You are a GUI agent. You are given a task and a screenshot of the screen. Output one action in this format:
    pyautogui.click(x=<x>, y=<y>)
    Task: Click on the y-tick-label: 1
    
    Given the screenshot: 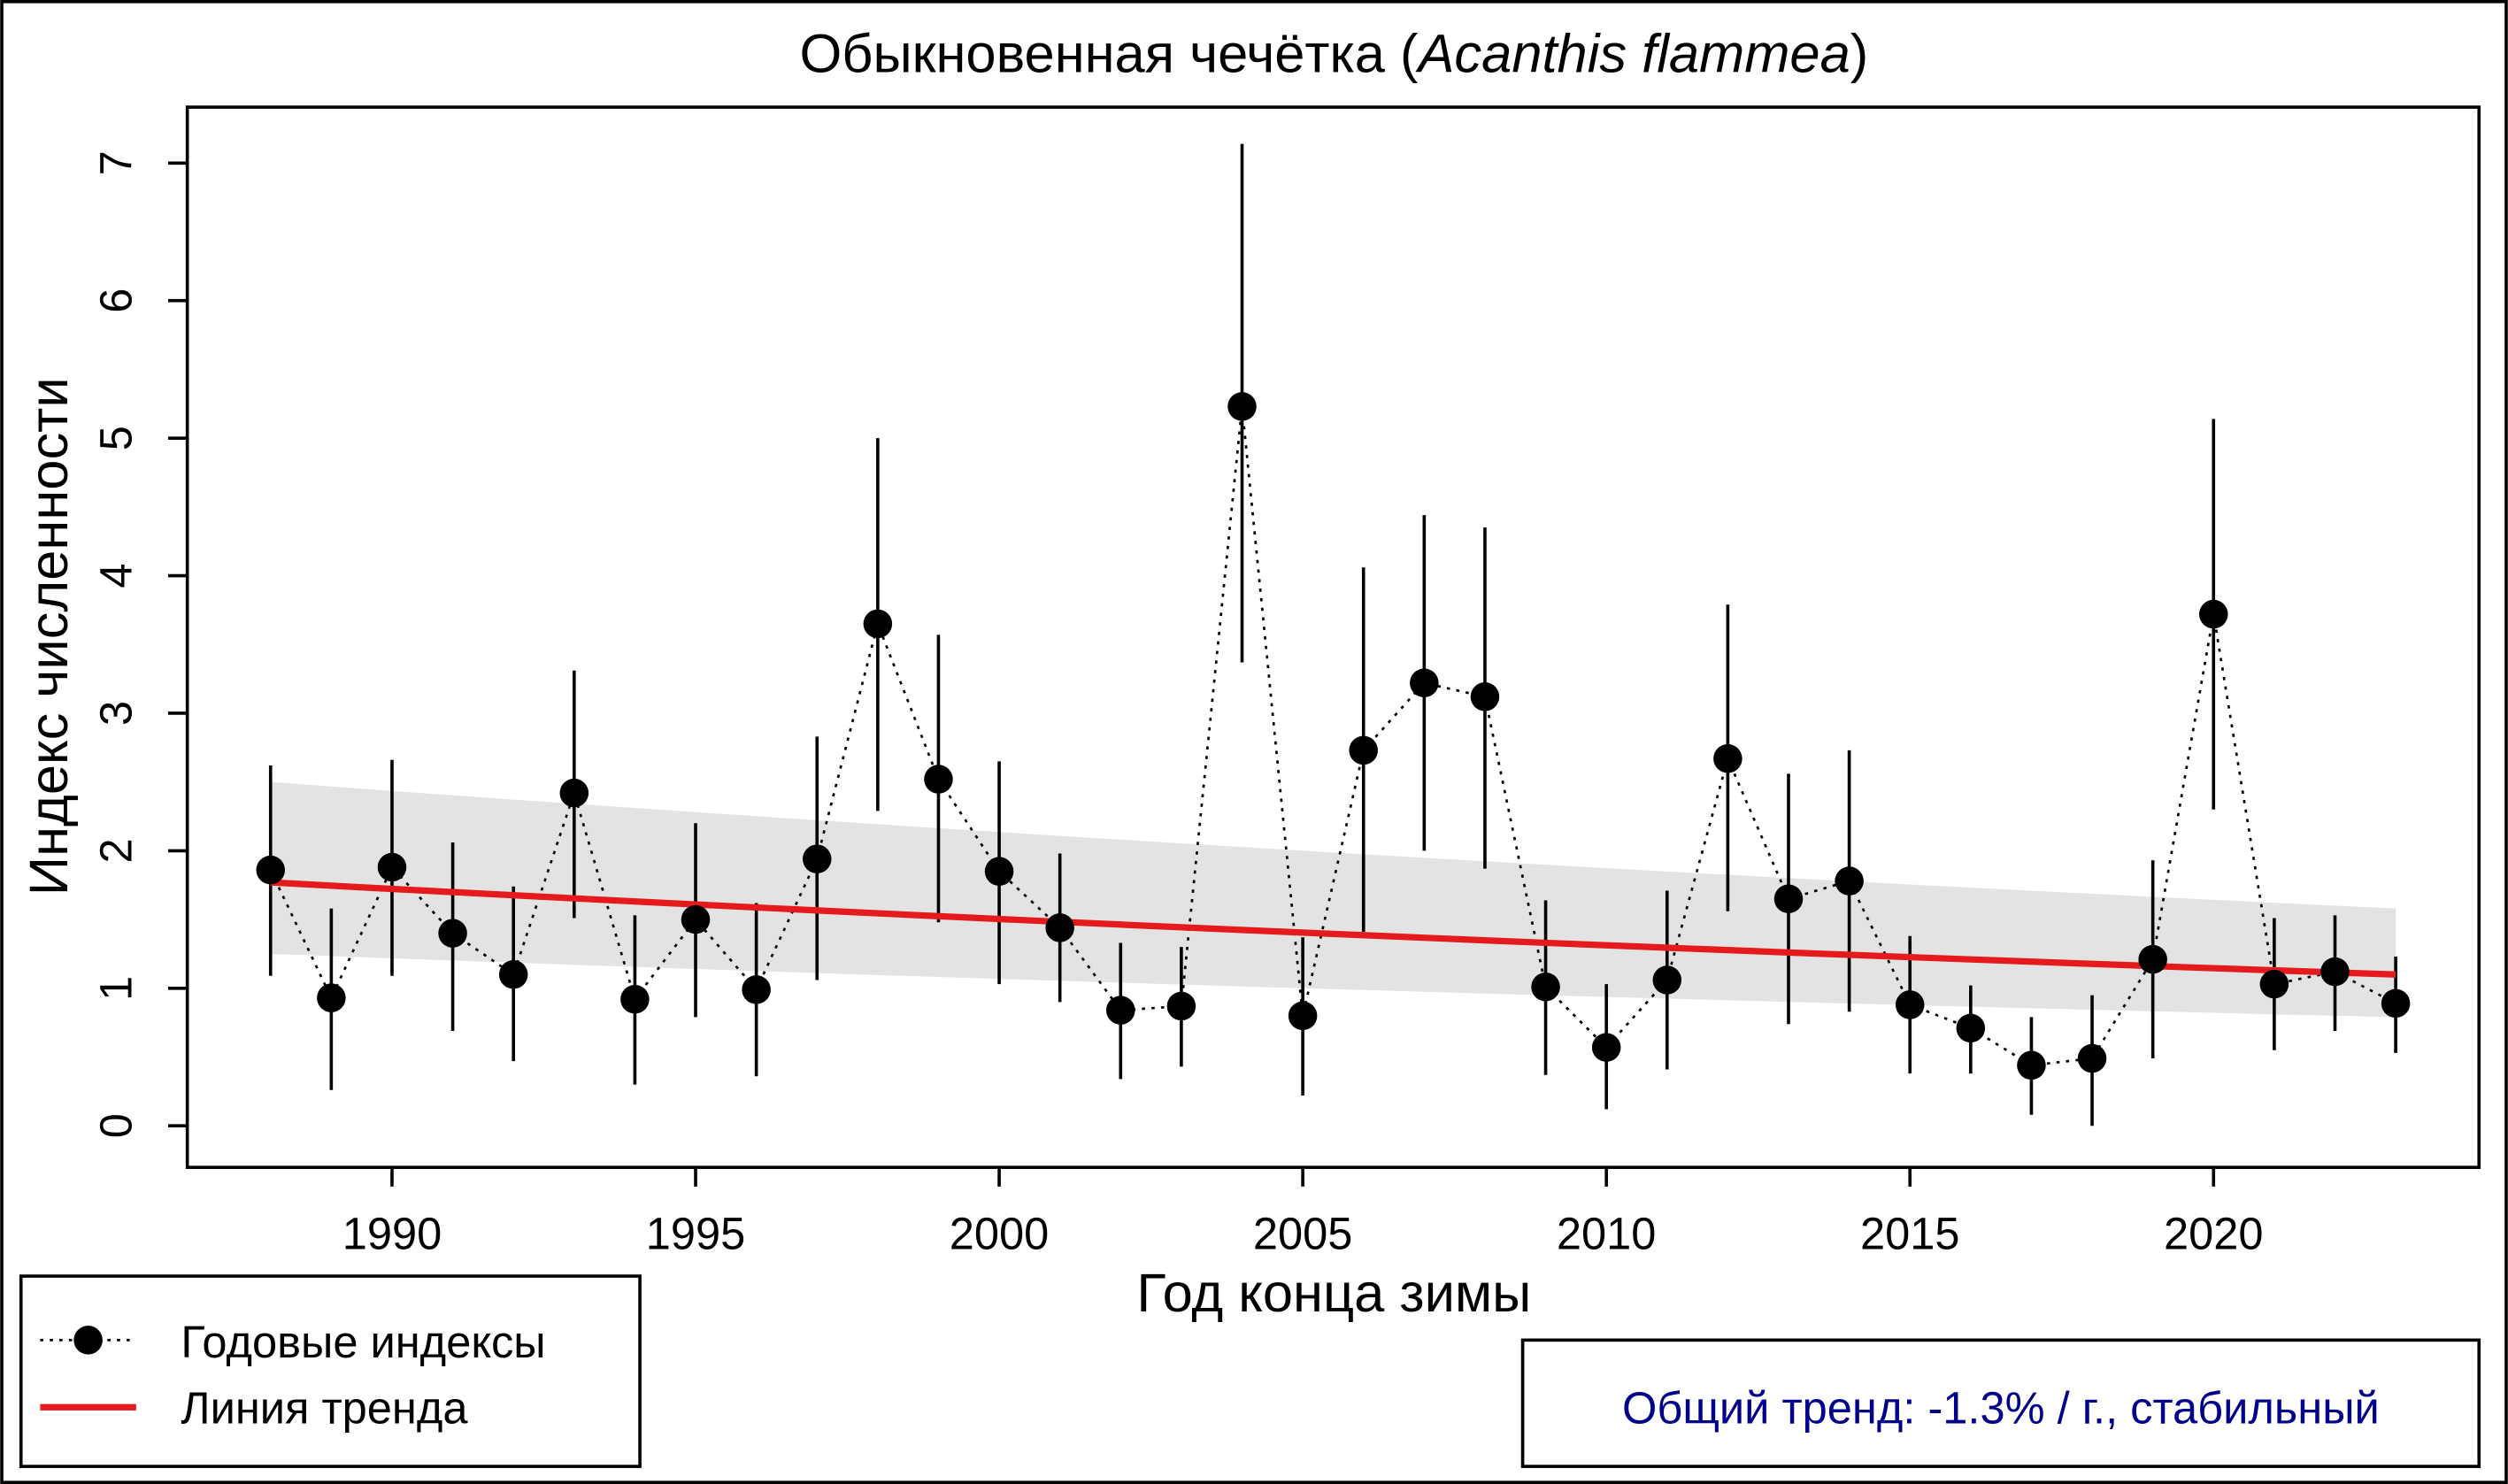 What is the action you would take?
    pyautogui.click(x=115, y=989)
    